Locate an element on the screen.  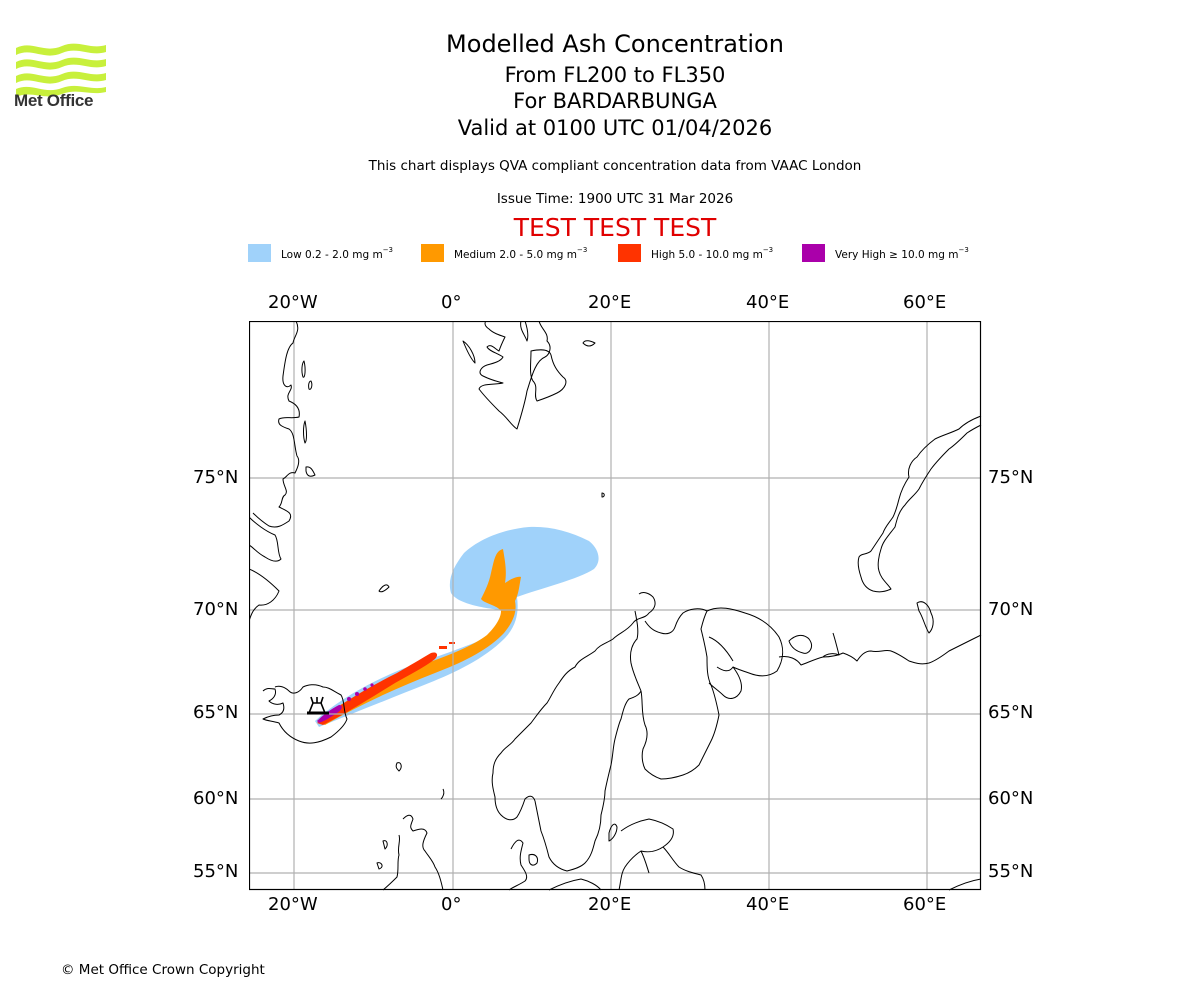
coastline-baltic is located at coordinates (662, 854).